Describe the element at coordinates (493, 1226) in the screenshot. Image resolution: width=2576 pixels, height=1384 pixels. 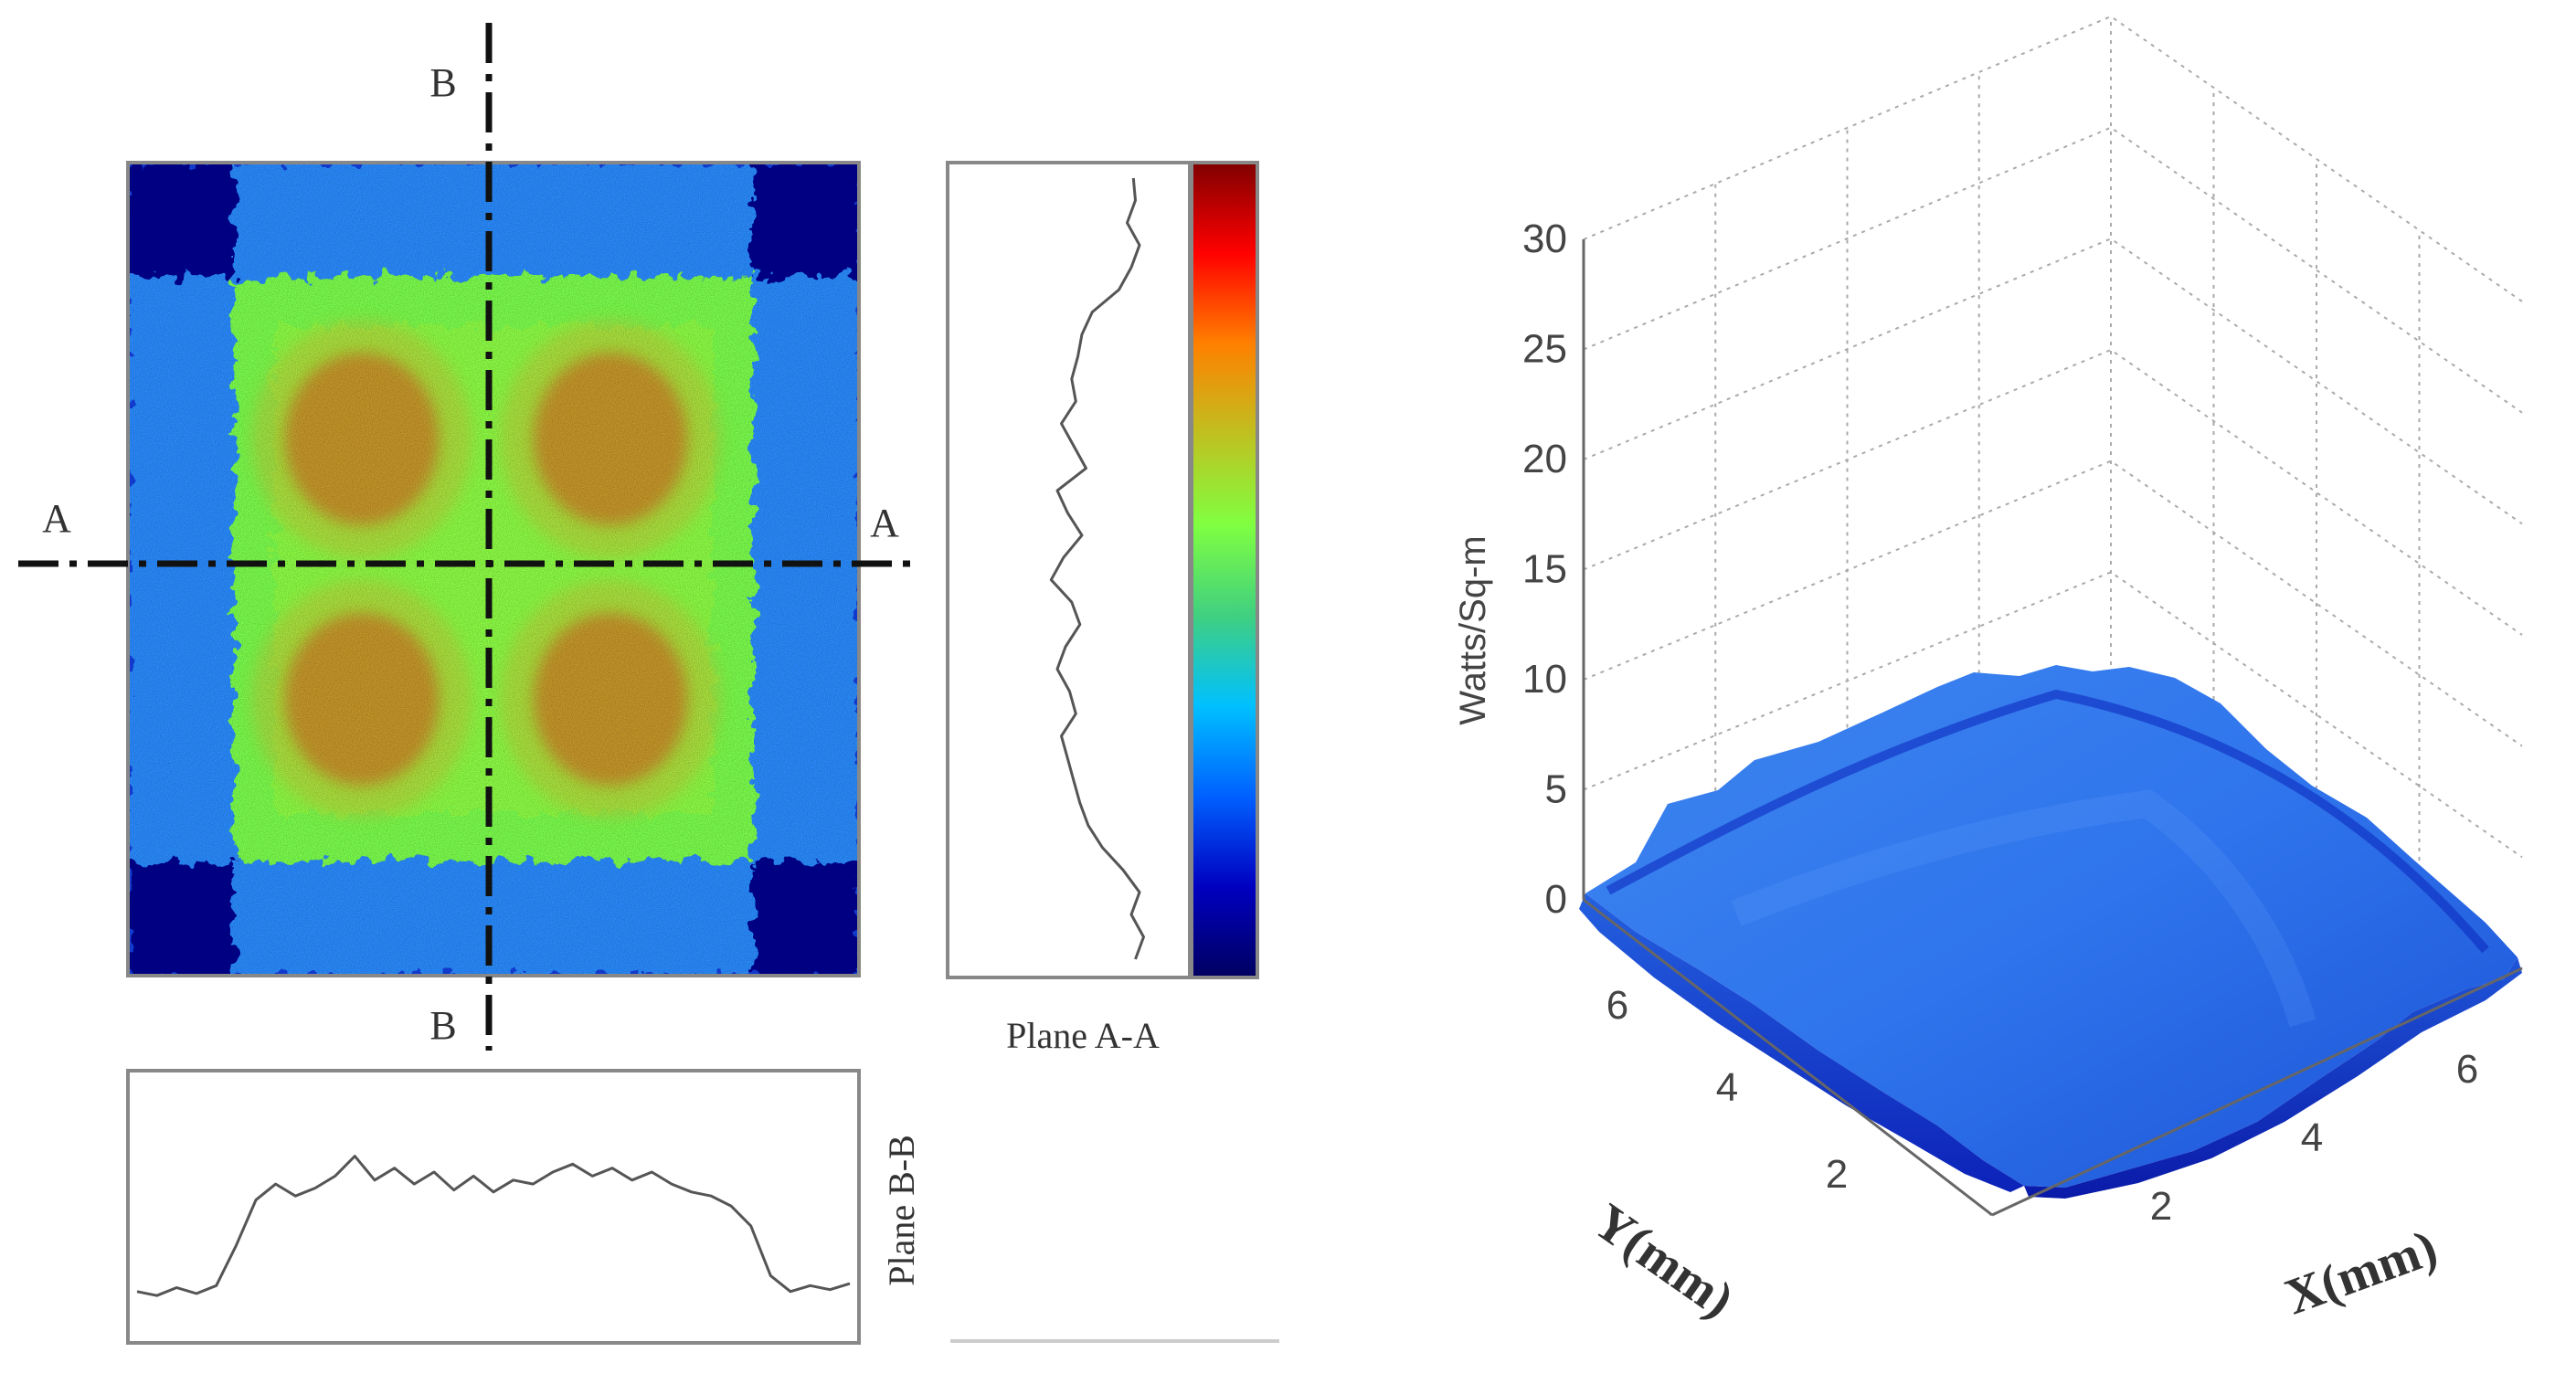
I see `plane-b-b-profile-line` at that location.